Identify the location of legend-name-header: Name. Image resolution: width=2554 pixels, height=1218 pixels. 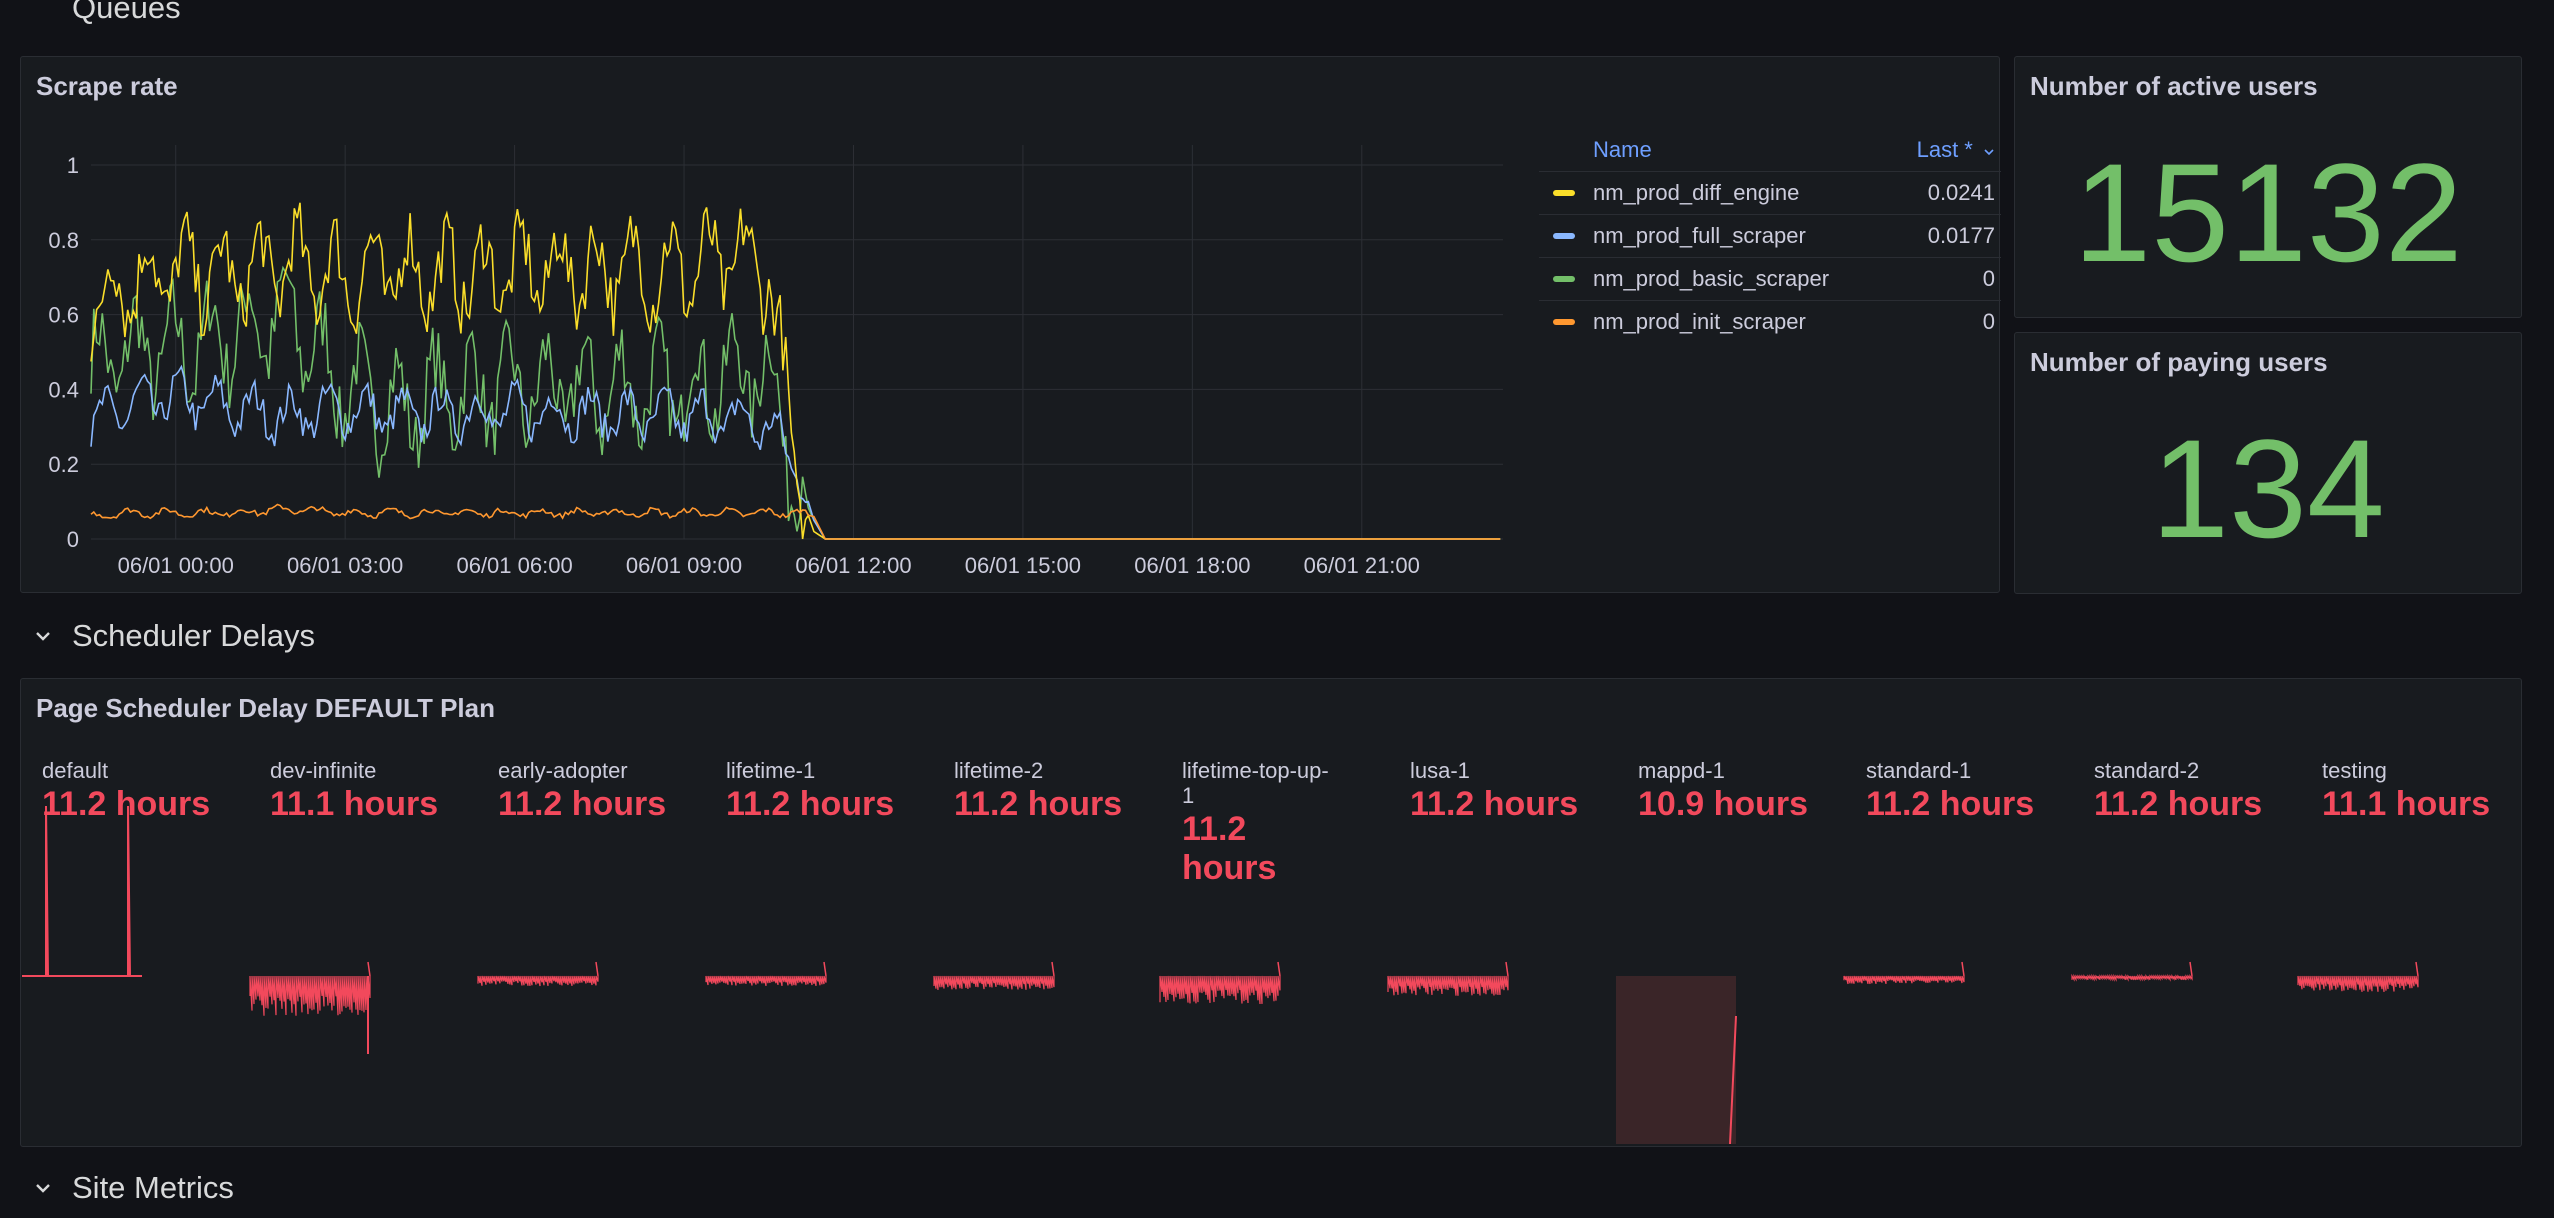
(1622, 149).